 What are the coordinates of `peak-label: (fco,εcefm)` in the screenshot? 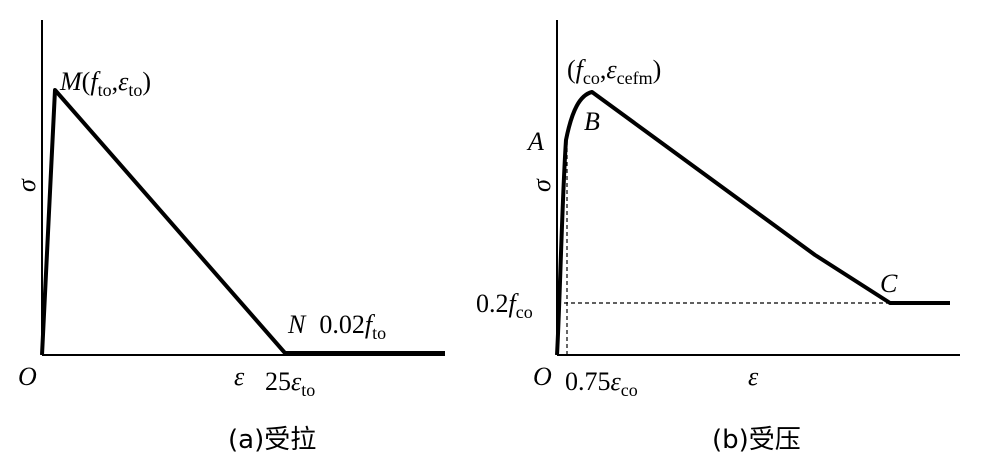 It's located at (614, 71).